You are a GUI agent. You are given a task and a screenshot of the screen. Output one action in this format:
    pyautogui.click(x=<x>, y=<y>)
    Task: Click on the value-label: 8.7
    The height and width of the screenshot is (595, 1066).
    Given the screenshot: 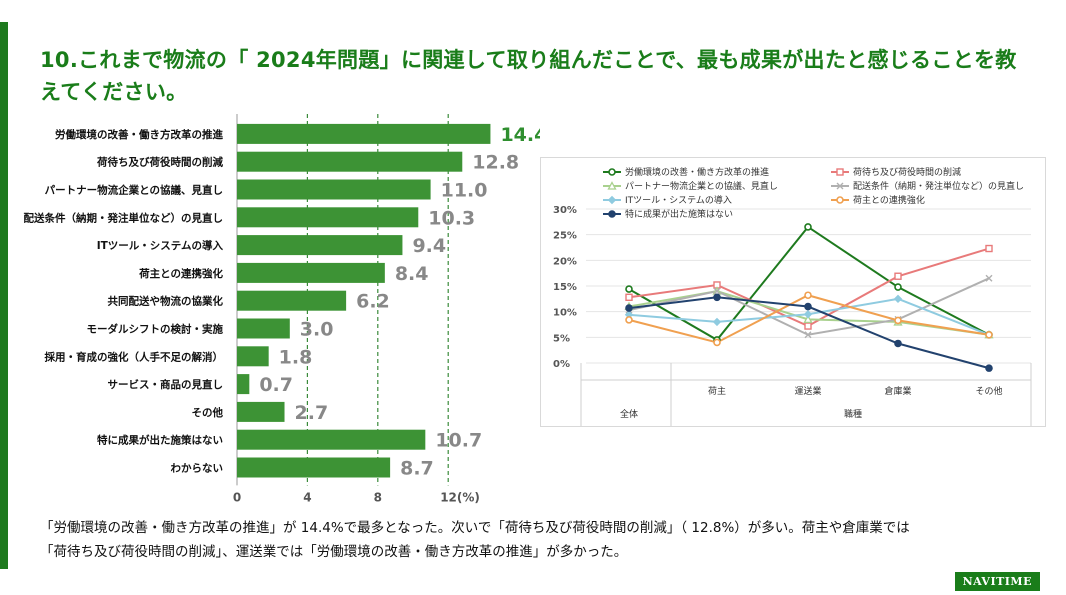 What is the action you would take?
    pyautogui.click(x=417, y=469)
    